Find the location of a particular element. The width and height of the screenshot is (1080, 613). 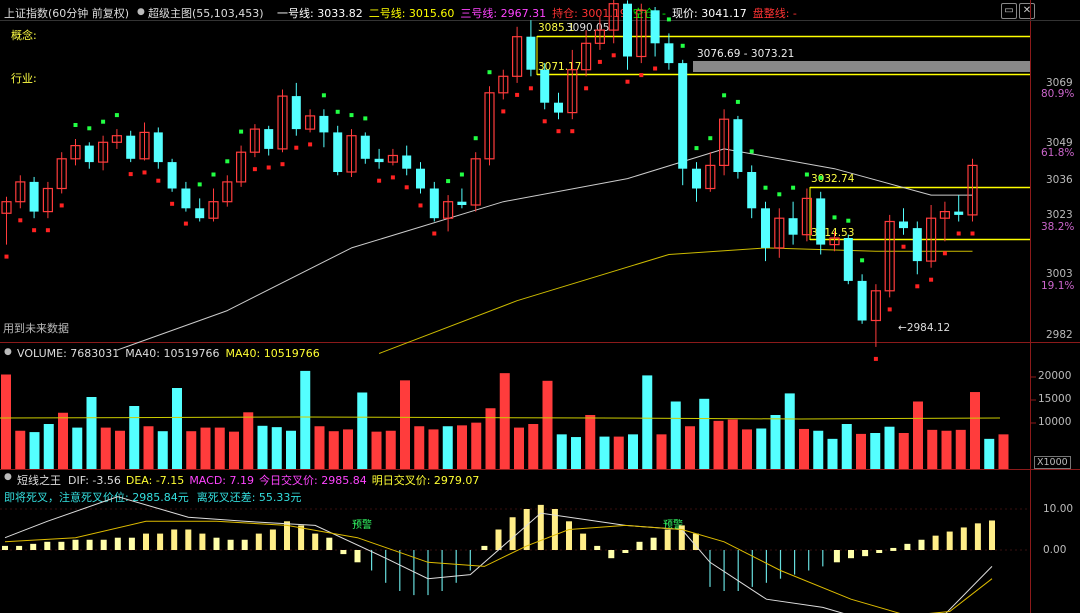

indicator-item: 今日交叉价: 2985.84 is located at coordinates (313, 480).